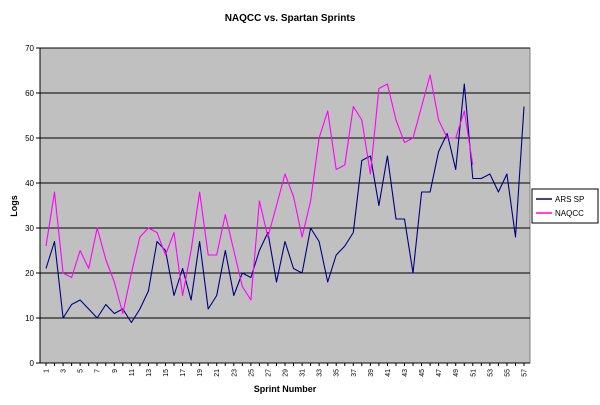 The height and width of the screenshot is (405, 600). Describe the element at coordinates (32, 363) in the screenshot. I see `y-tick-label: 0` at that location.